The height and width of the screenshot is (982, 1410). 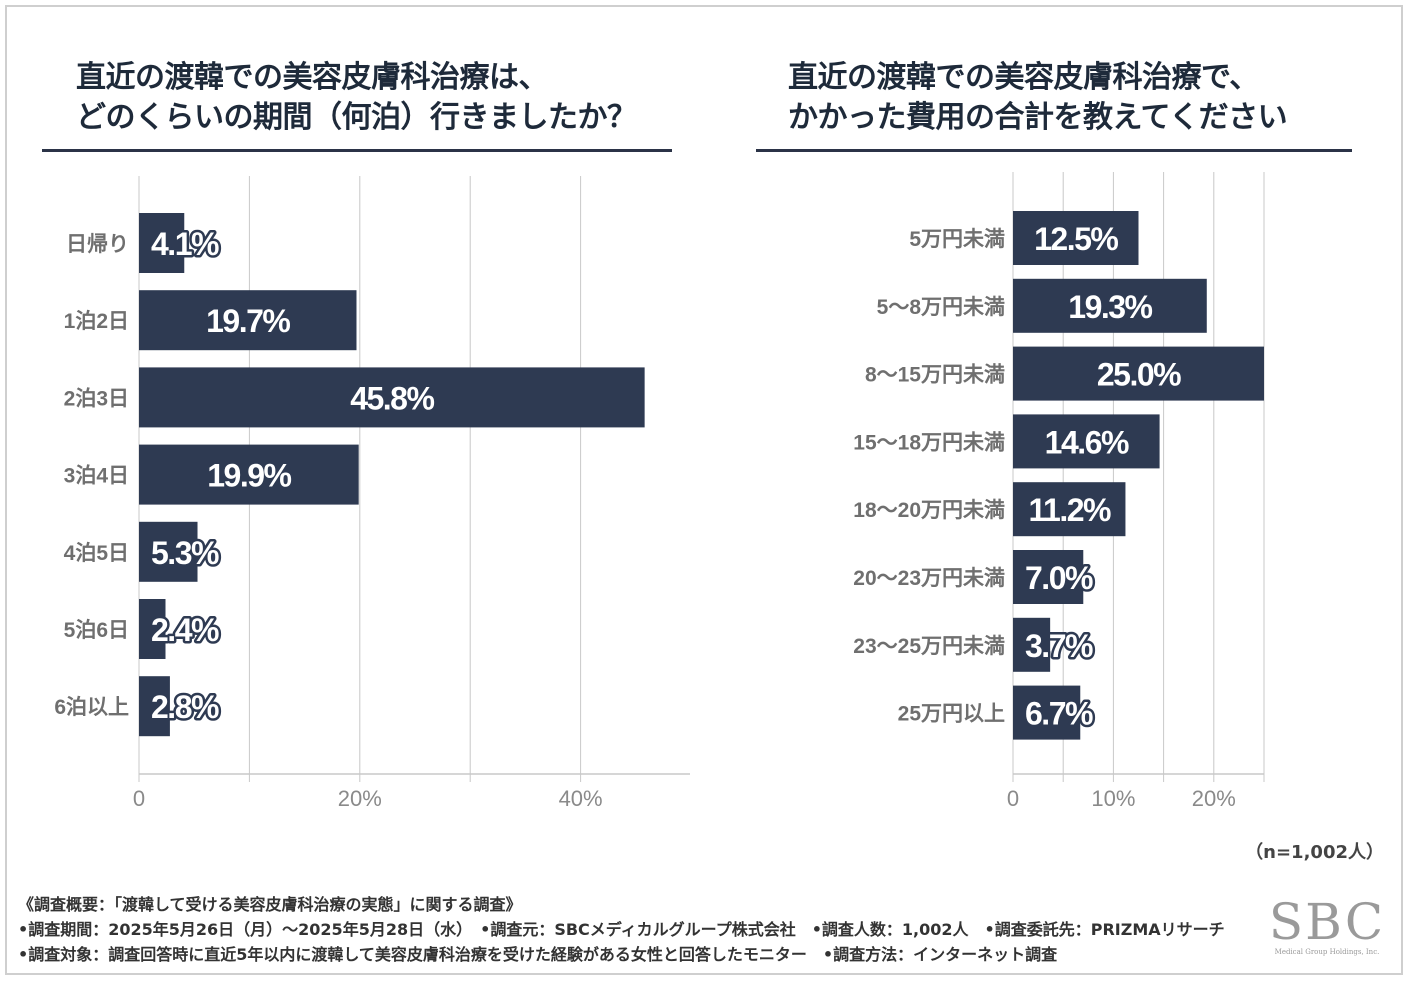 What do you see at coordinates (96, 553) in the screenshot?
I see `left-category-label-4: 4泊5日` at bounding box center [96, 553].